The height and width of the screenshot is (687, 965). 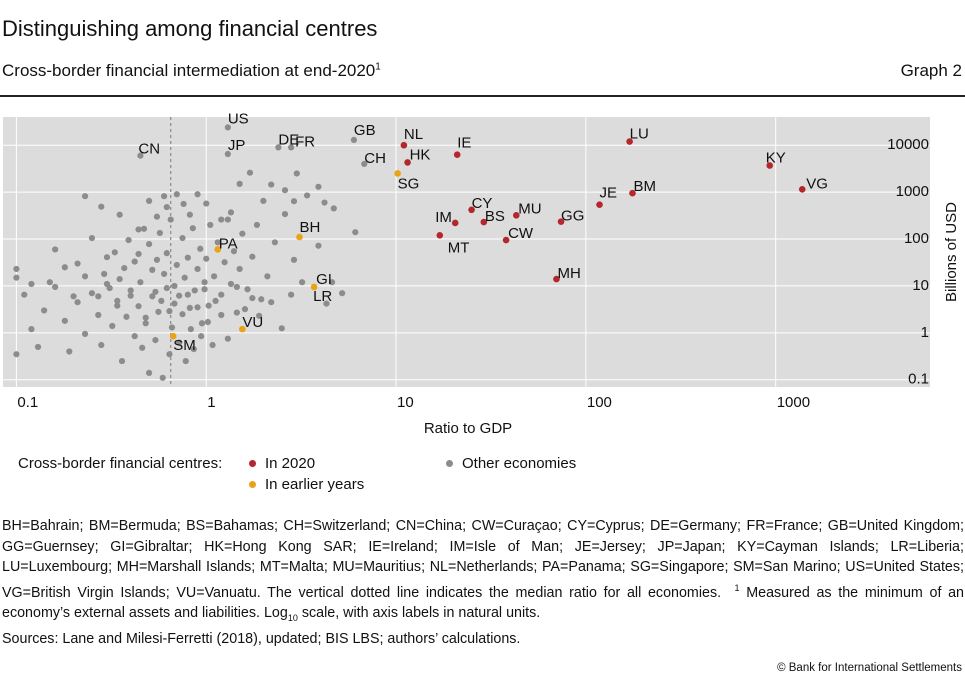 I want to click on point-label: NL, so click(x=413, y=134).